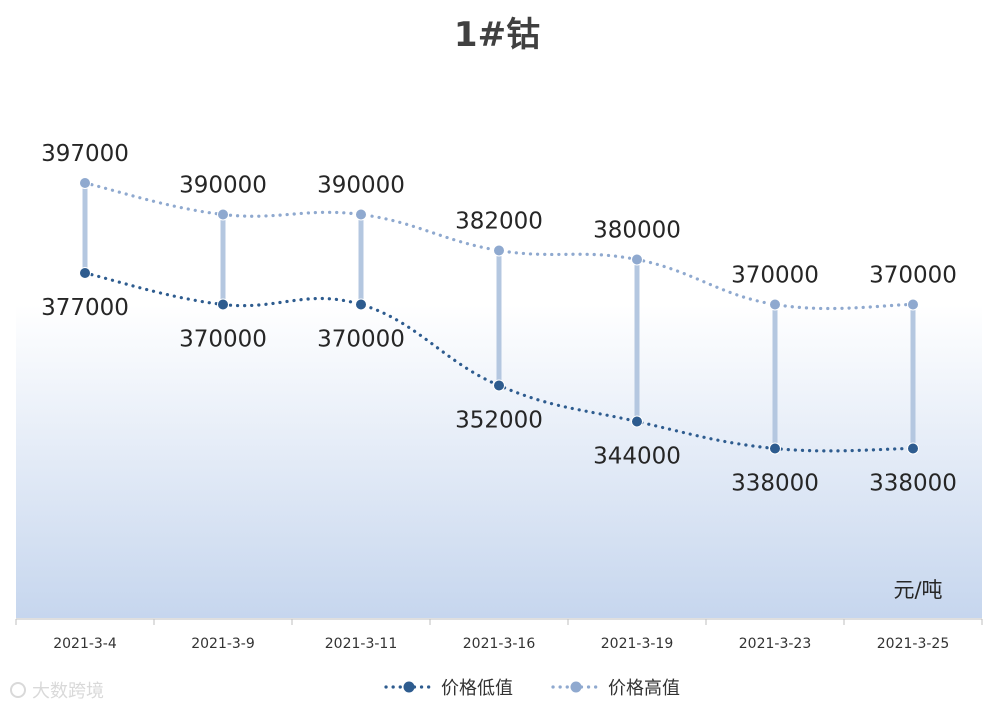 This screenshot has width=994, height=712. What do you see at coordinates (477, 688) in the screenshot?
I see `legend-low-label: 价格低值` at bounding box center [477, 688].